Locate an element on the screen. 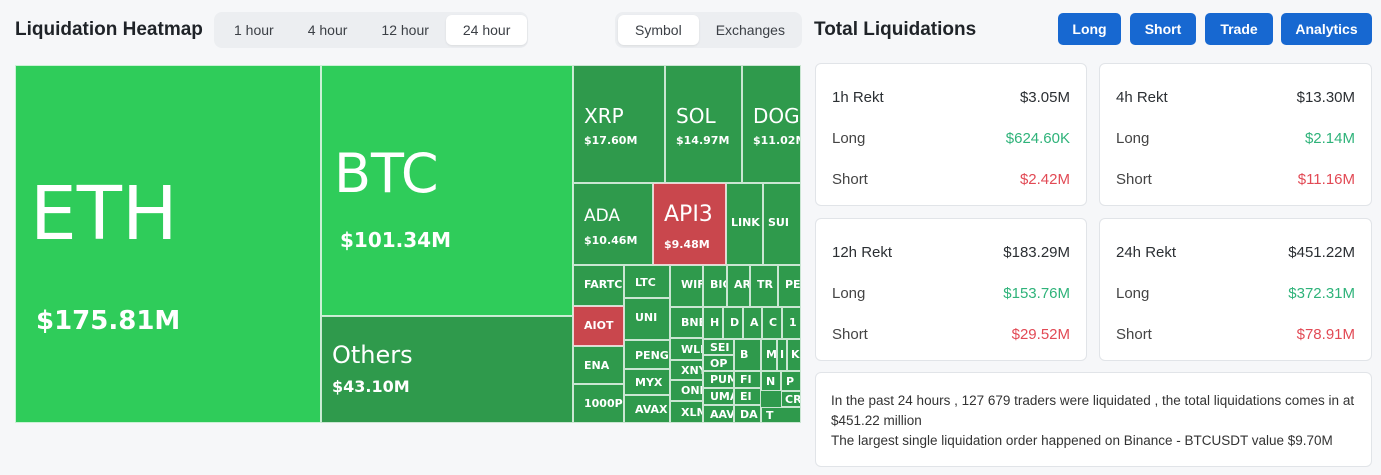  card-short-value: $78.91M is located at coordinates (1325, 334).